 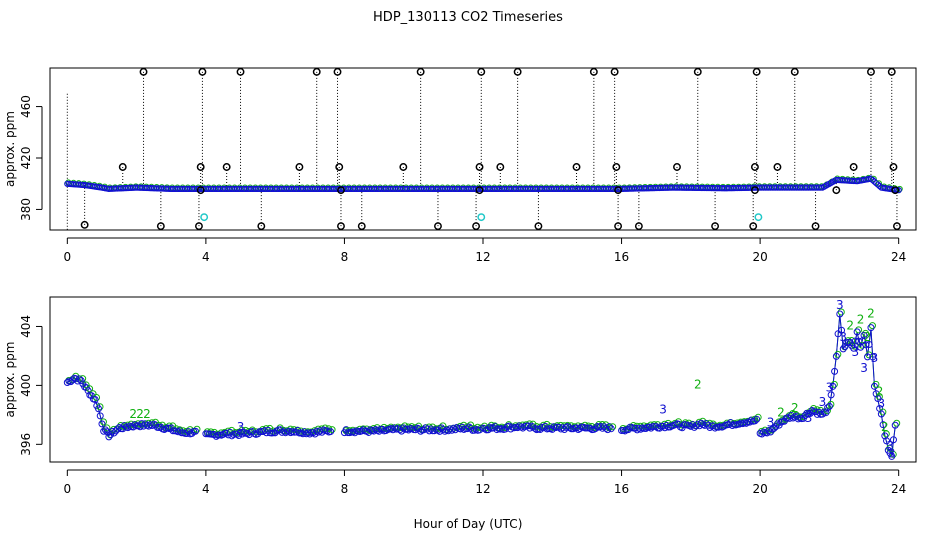 I want to click on top-x-tick-label: 16, so click(x=621, y=257).